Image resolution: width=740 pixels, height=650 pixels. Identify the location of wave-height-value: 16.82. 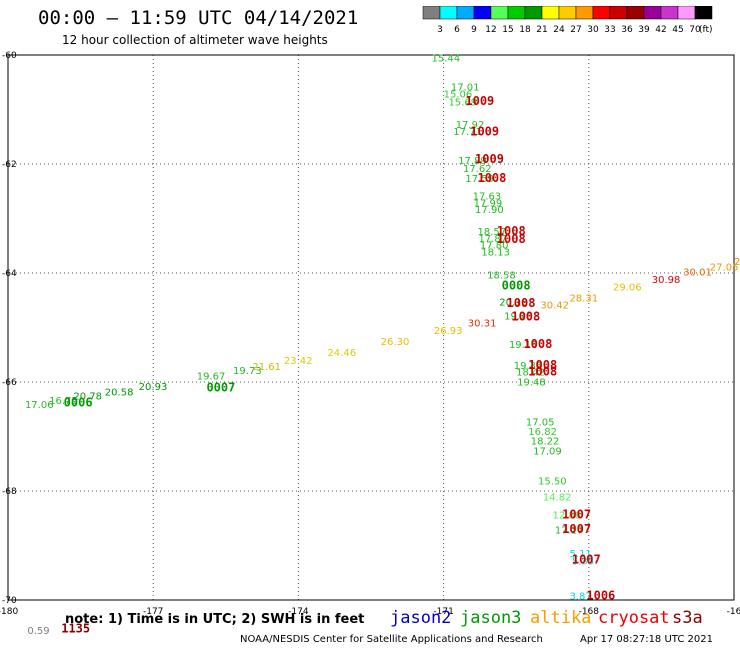
(542, 432).